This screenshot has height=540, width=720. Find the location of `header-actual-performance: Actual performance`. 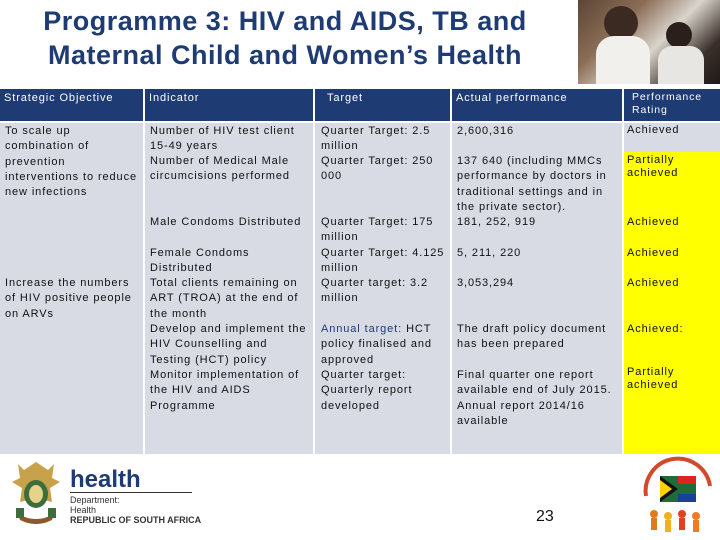

header-actual-performance: Actual performance is located at coordinates (537, 105).